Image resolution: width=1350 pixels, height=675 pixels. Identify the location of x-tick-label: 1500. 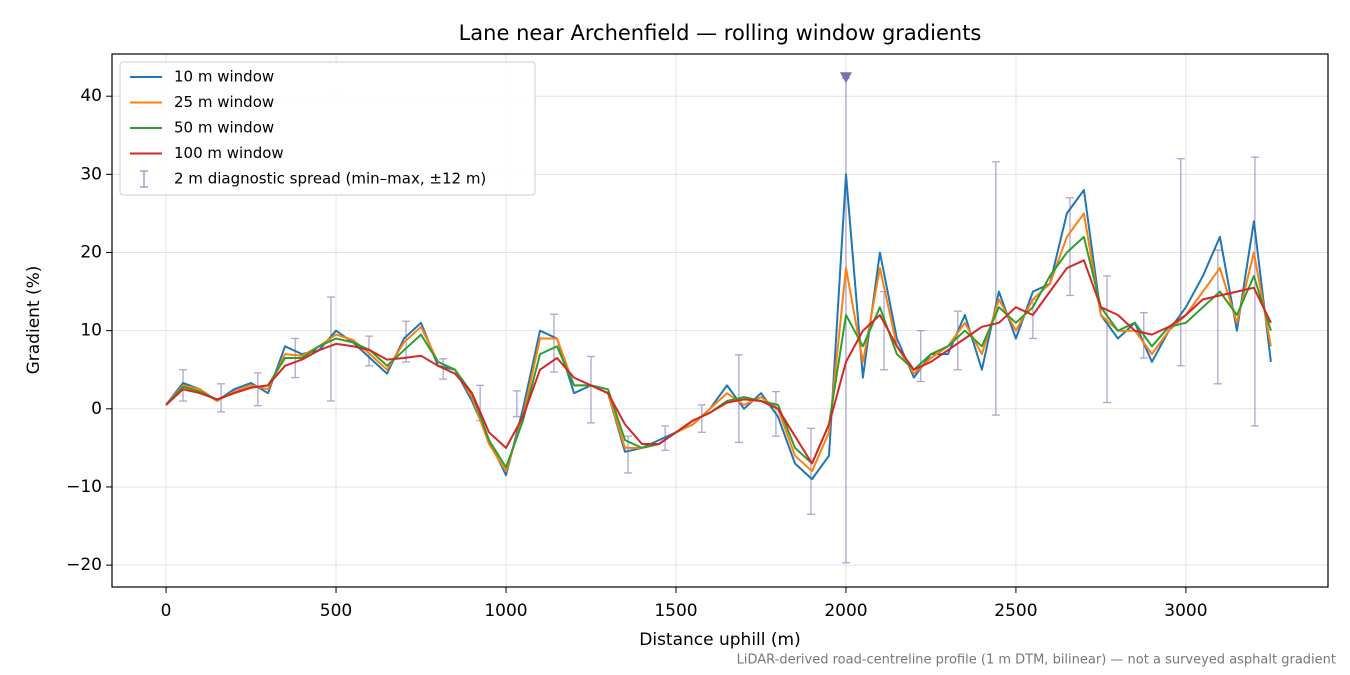
(675, 611).